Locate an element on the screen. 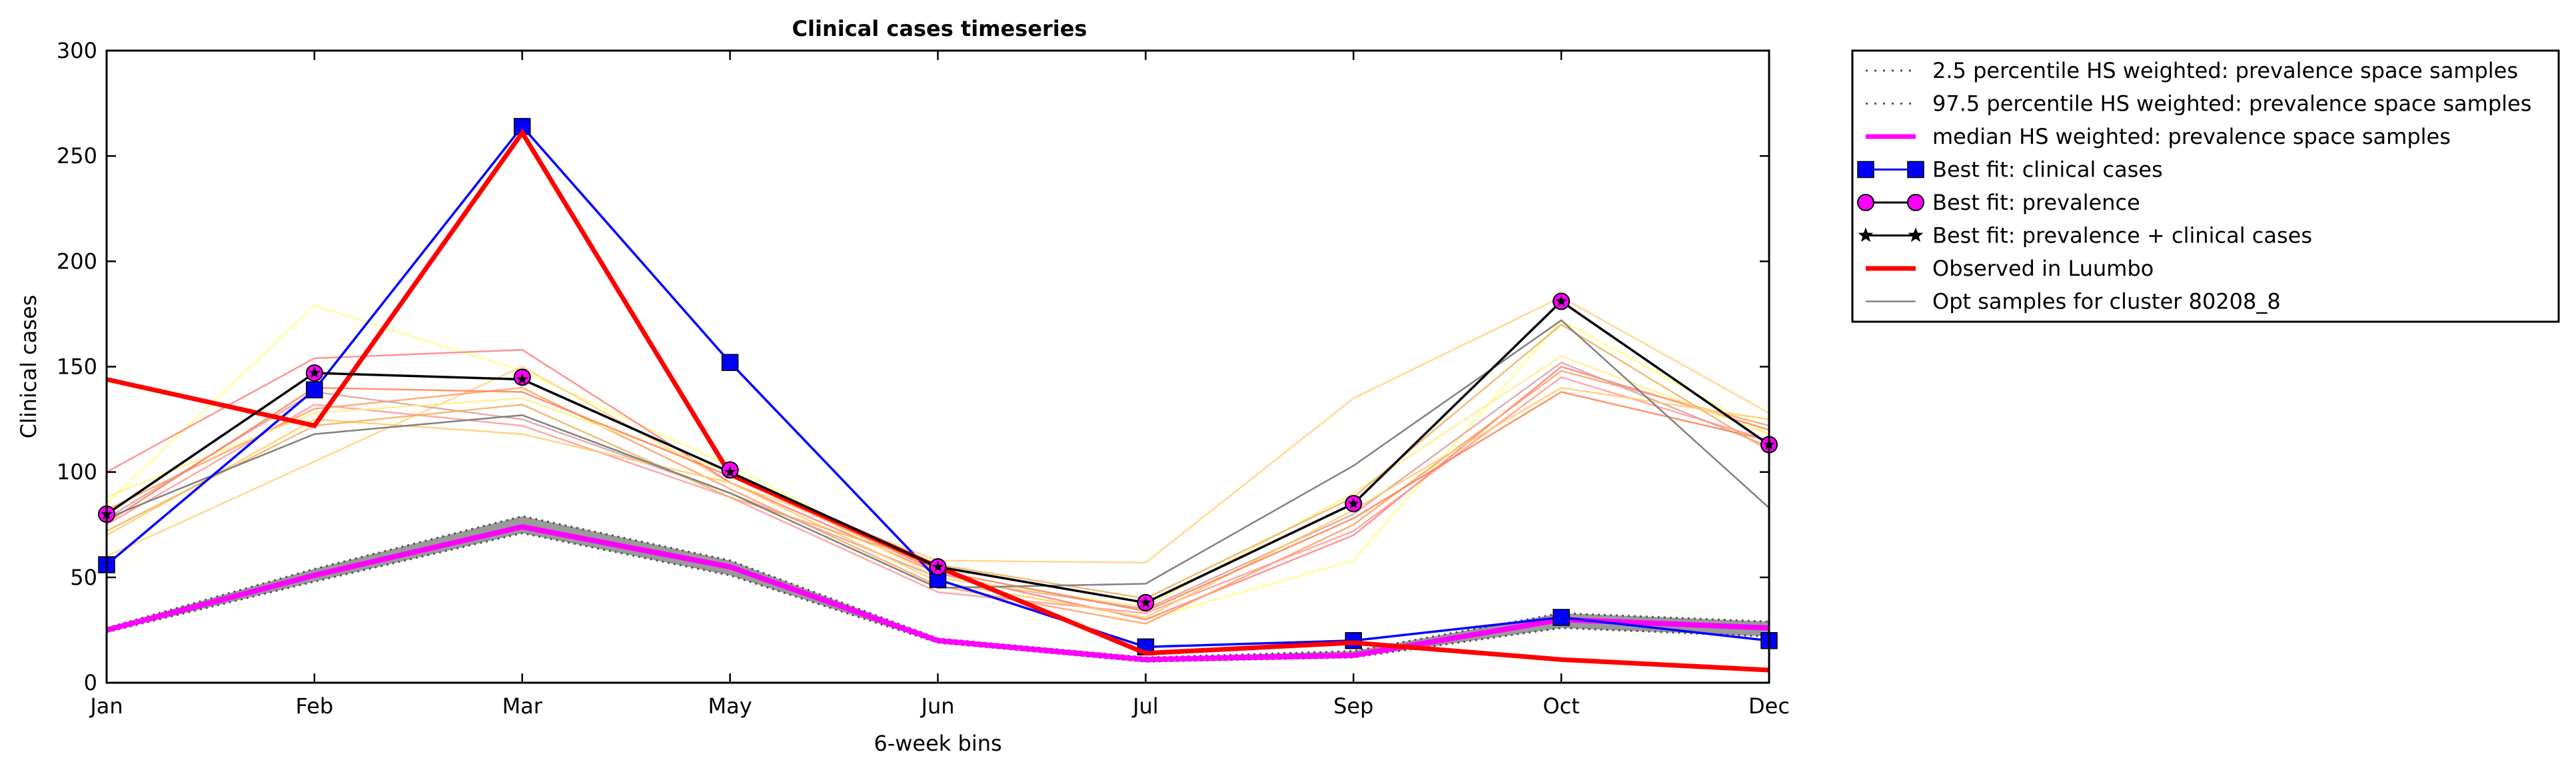 This screenshot has width=2576, height=772. legend-box is located at coordinates (2205, 186).